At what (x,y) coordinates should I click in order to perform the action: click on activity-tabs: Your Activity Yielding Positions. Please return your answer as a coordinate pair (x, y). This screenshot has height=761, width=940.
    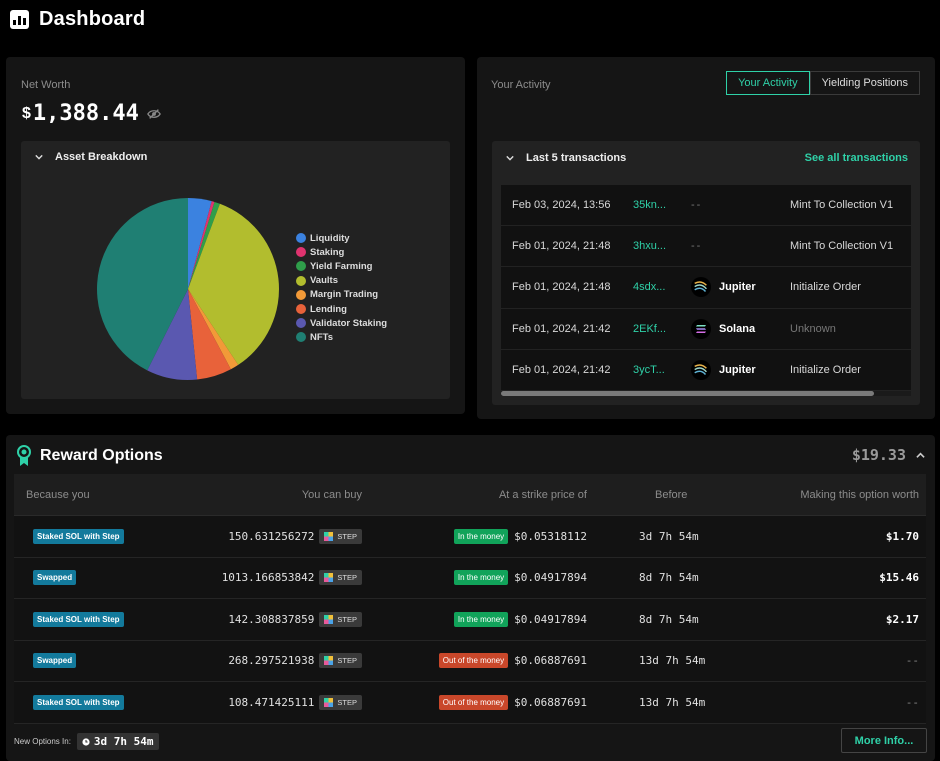
    Looking at the image, I should click on (823, 83).